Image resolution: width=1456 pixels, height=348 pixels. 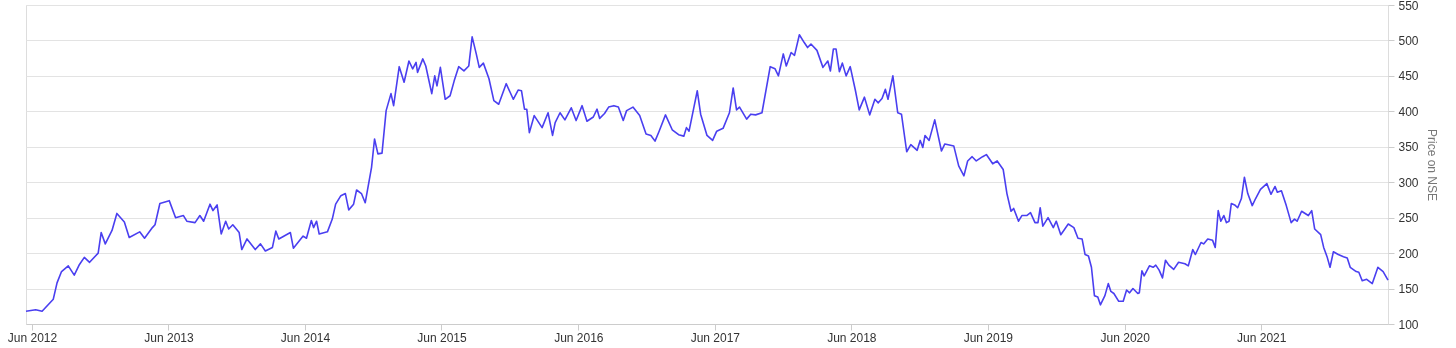 I want to click on x-tick-label: Jun 2019, so click(x=988, y=337).